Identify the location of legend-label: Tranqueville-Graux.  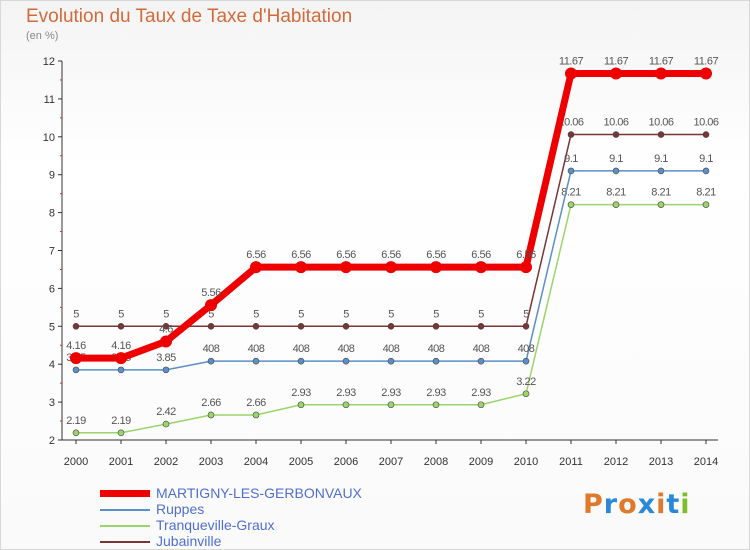
(215, 525).